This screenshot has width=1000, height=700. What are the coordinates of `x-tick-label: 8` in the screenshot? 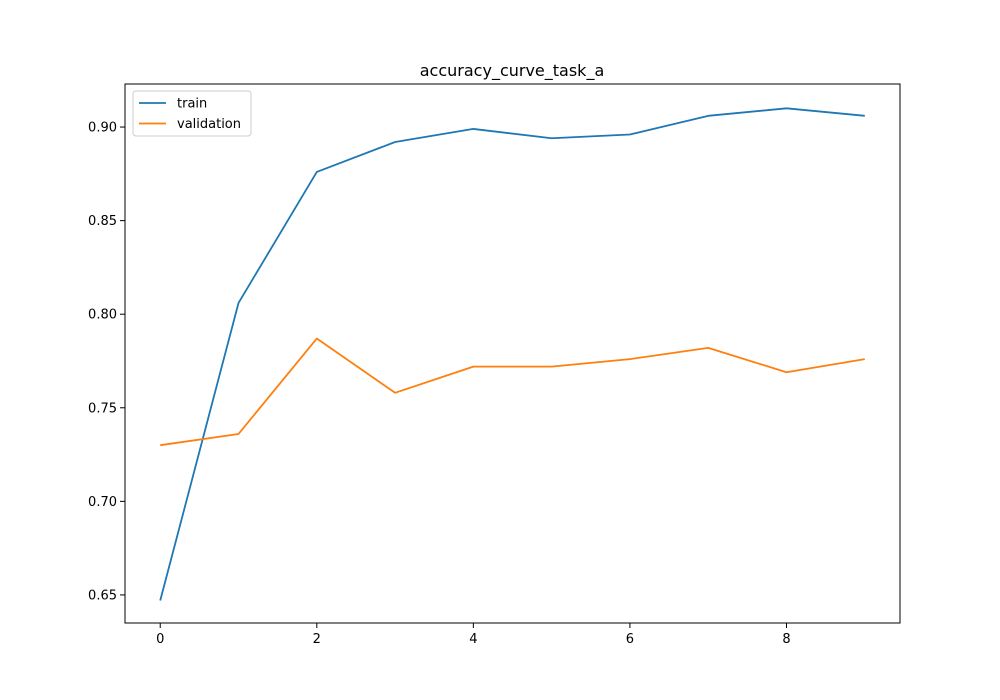 It's located at (786, 639).